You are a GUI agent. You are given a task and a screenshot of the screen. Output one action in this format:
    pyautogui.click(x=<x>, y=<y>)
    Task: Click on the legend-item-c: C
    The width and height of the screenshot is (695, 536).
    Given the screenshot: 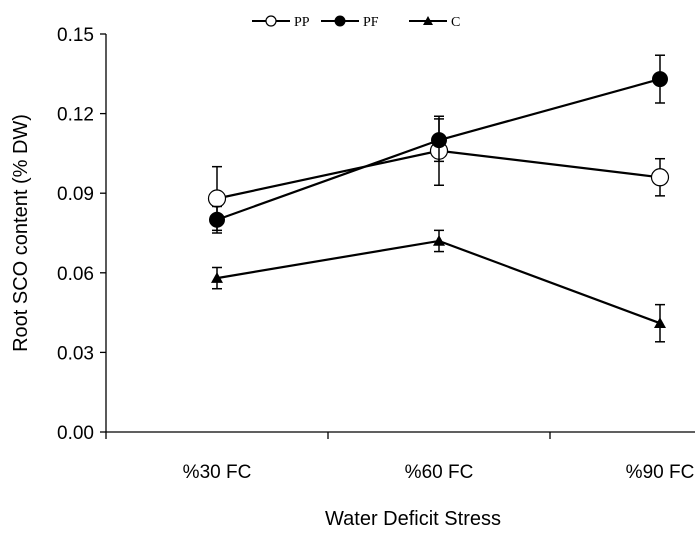 What is the action you would take?
    pyautogui.click(x=434, y=22)
    